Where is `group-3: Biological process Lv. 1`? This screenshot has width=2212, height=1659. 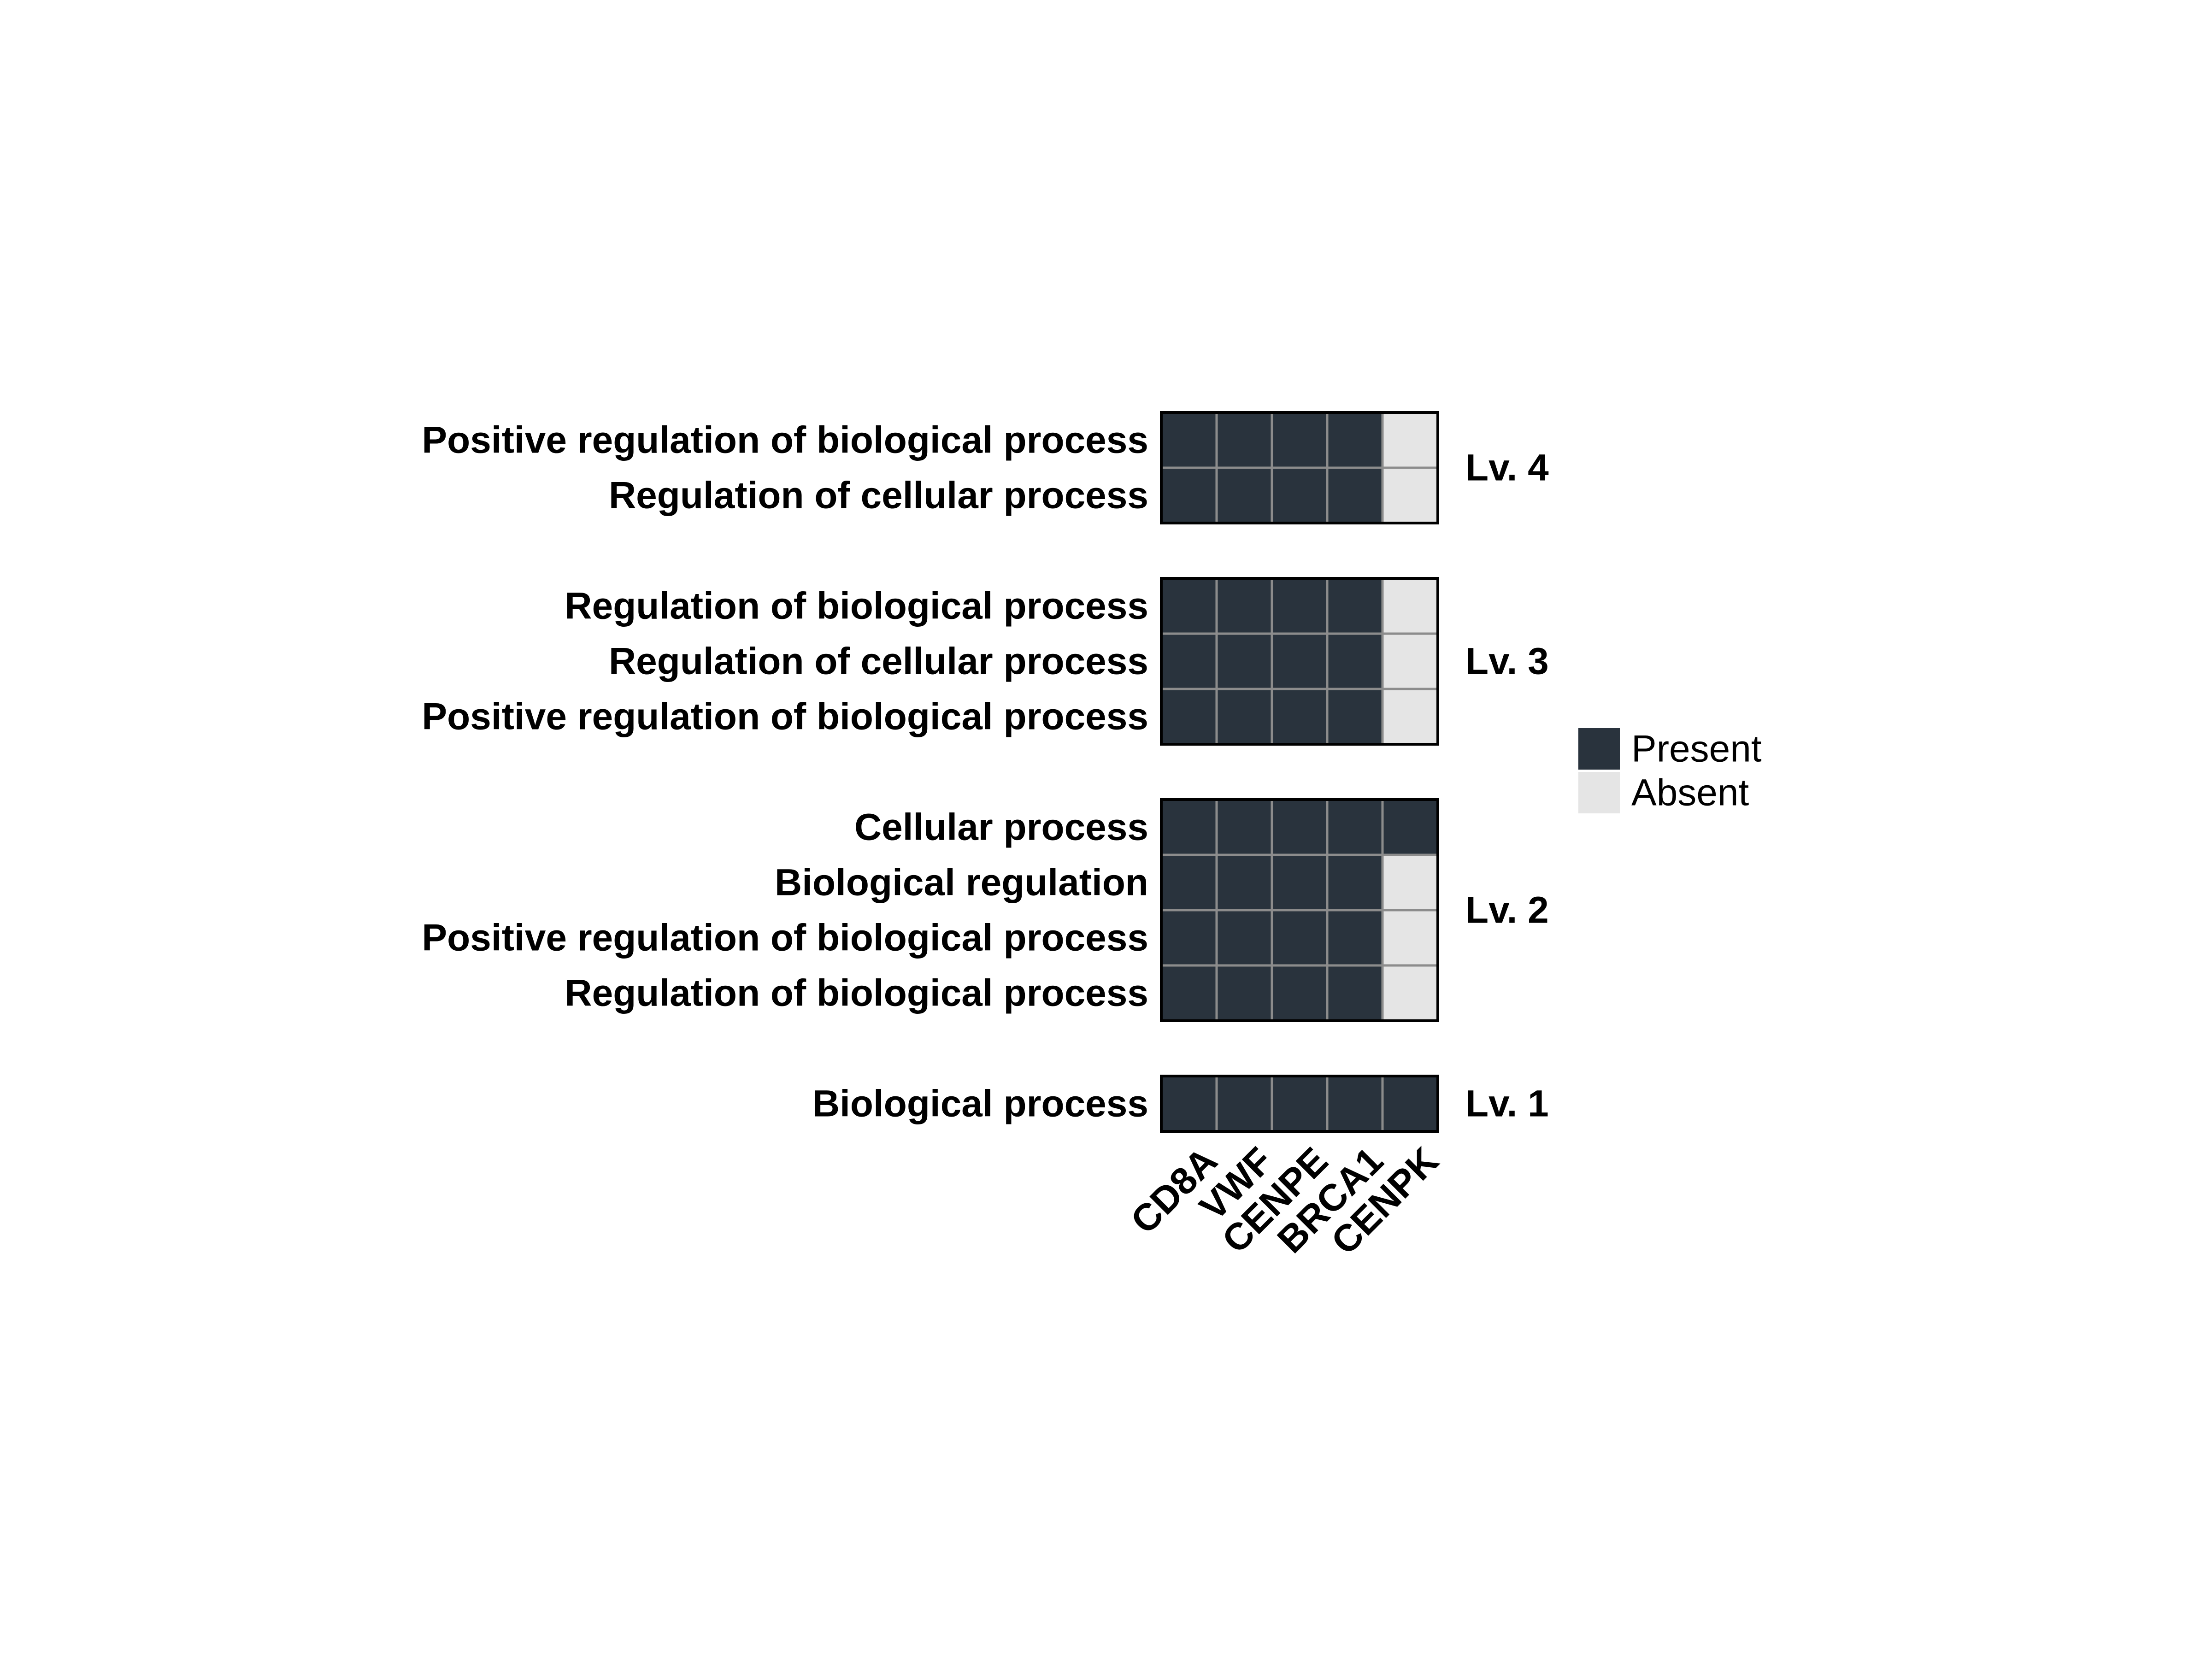
group-3: Biological process Lv. 1 is located at coordinates (1180, 1104).